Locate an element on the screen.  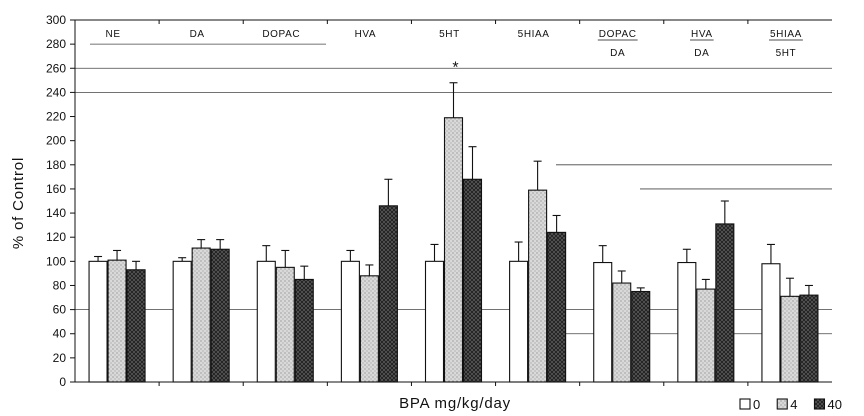
category-label-denominator: 5HT is located at coordinates (786, 53).